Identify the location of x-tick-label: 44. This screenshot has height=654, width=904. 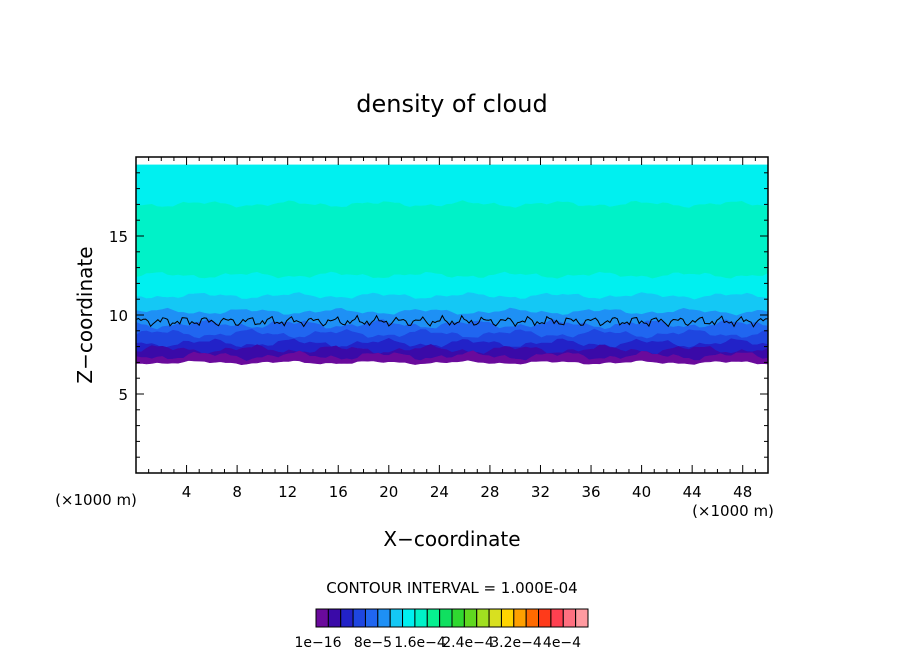
(692, 492).